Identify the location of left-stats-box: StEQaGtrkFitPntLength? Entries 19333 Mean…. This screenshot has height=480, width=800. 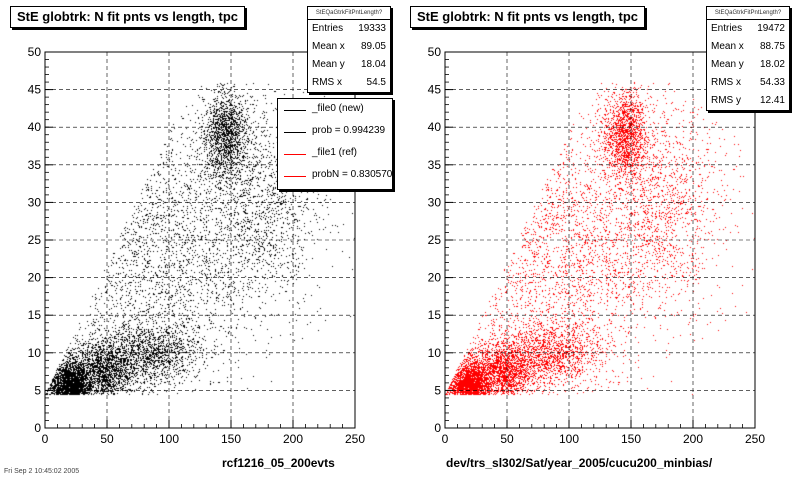
(349, 49).